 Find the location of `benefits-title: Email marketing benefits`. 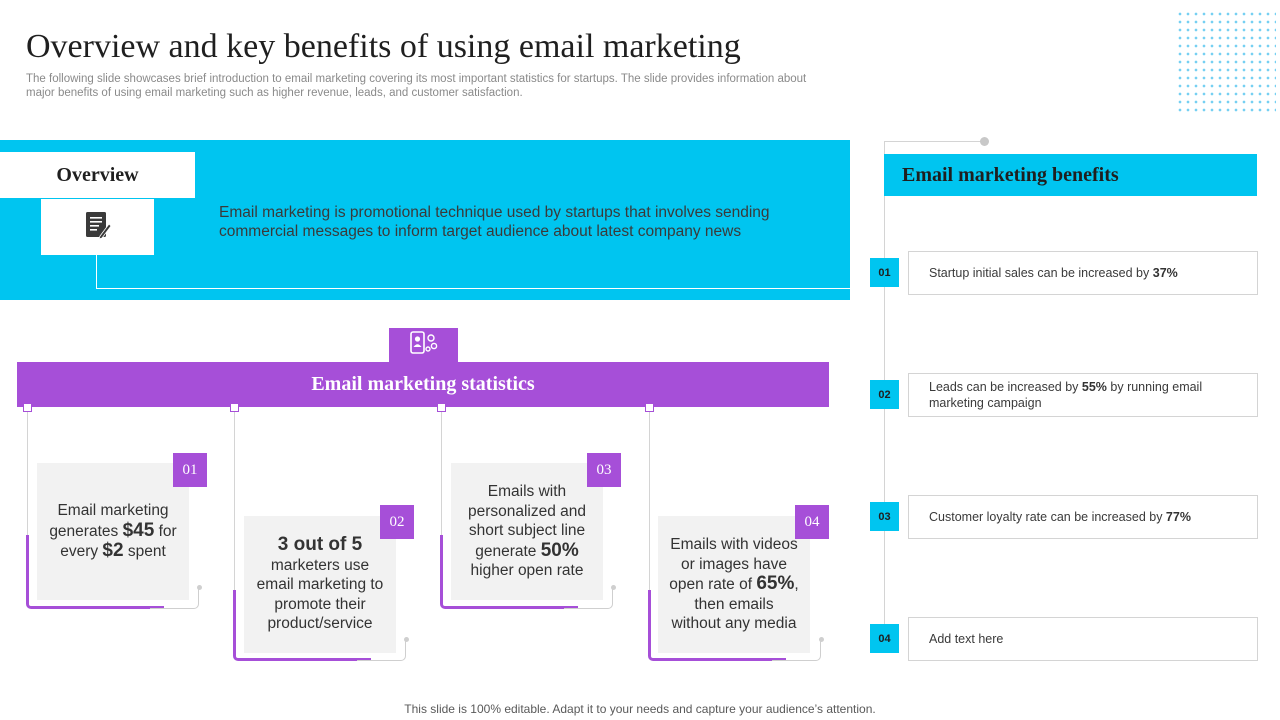

benefits-title: Email marketing benefits is located at coordinates (1070, 175).